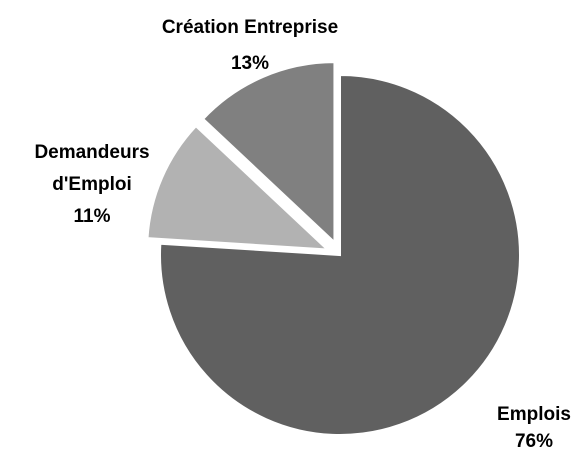 The height and width of the screenshot is (455, 583). What do you see at coordinates (91, 152) in the screenshot?
I see `slice-label-demandeurs-line1: Demandeurs` at bounding box center [91, 152].